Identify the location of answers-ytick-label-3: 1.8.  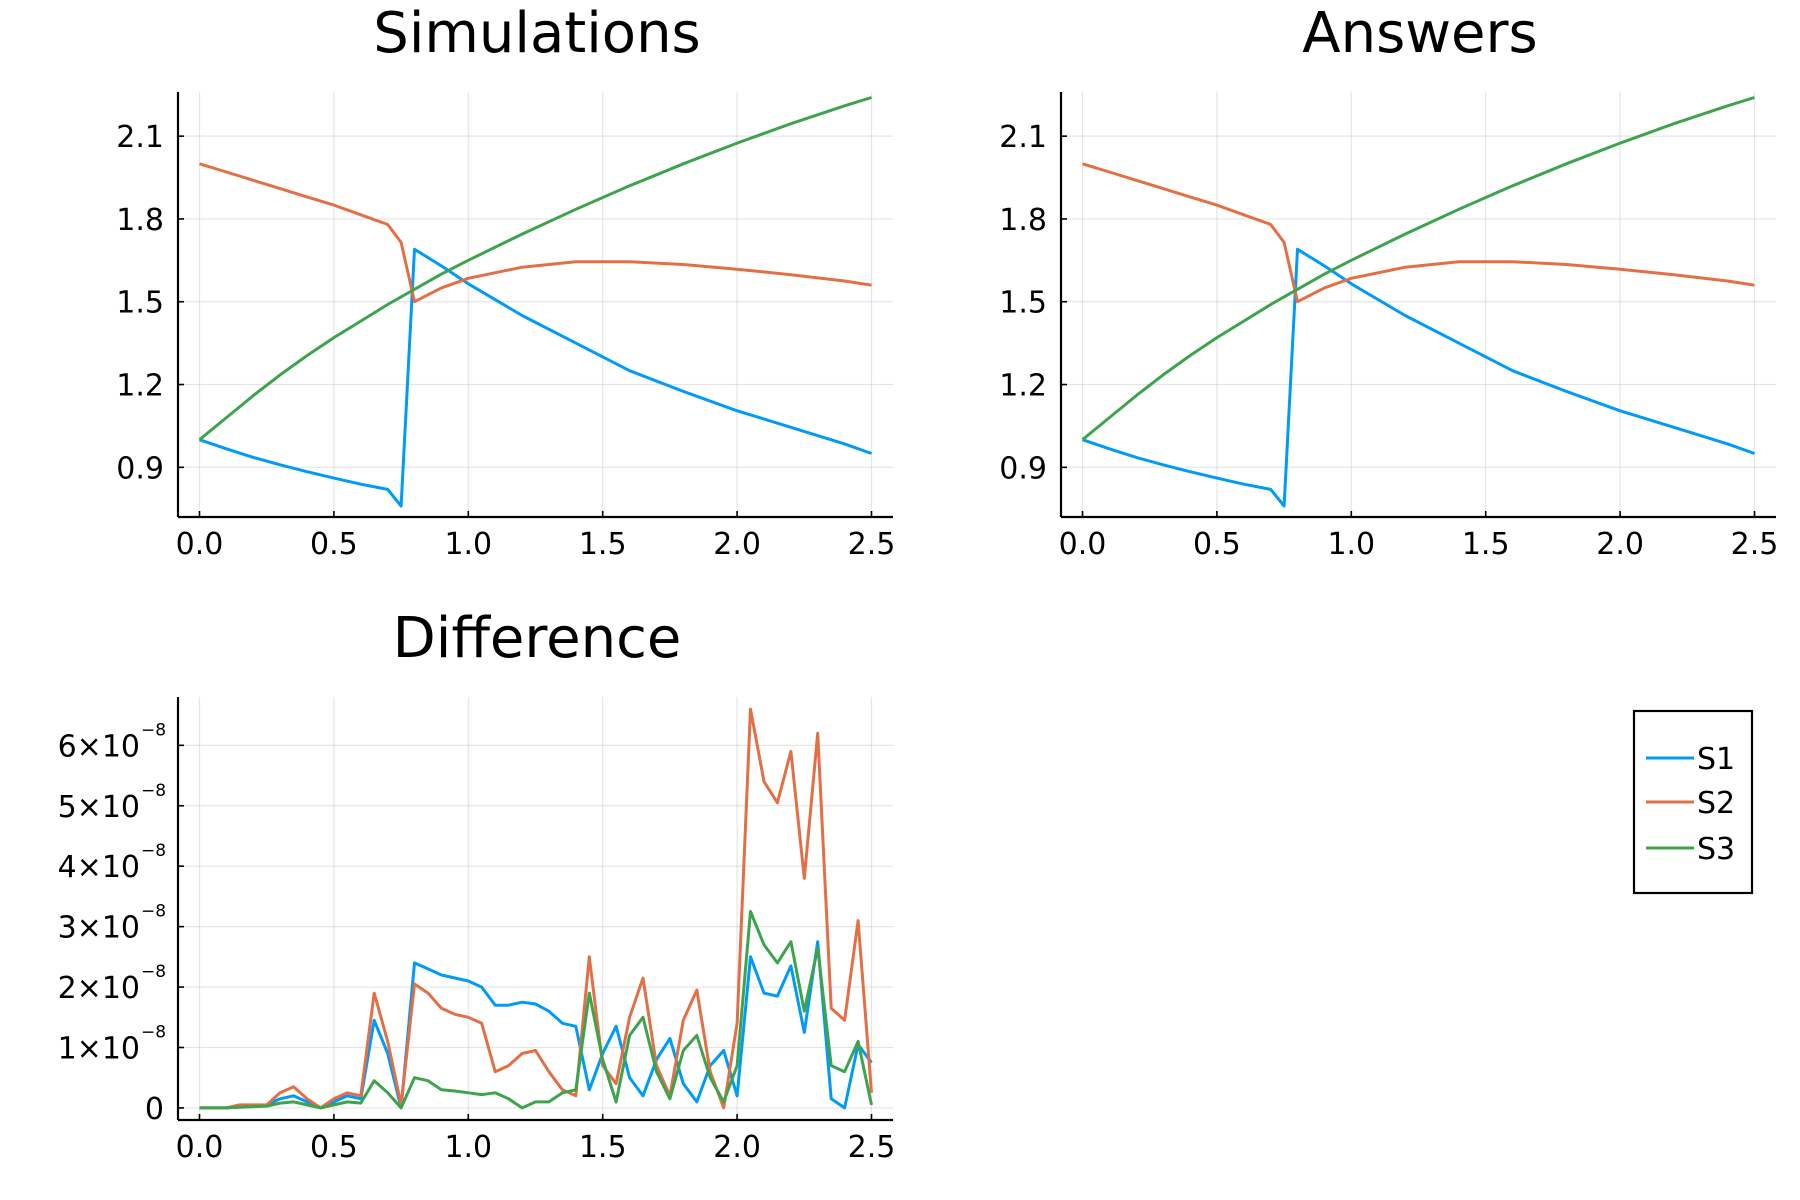
(1023, 220).